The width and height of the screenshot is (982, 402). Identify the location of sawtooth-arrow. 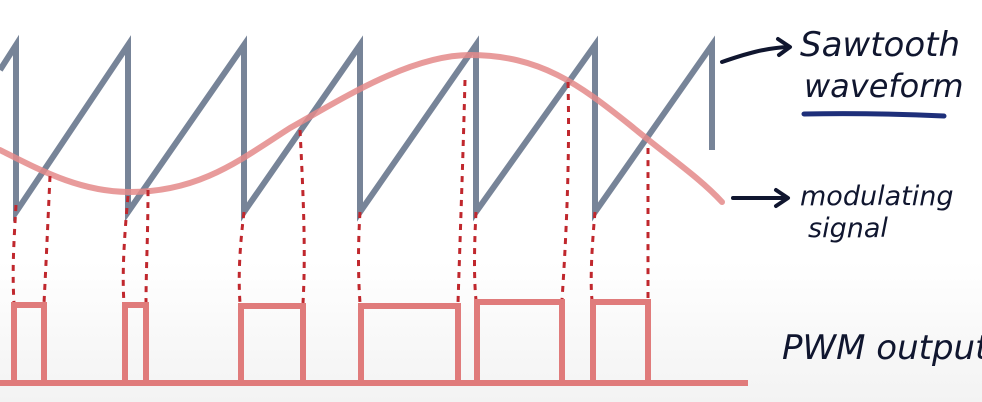
(756, 50).